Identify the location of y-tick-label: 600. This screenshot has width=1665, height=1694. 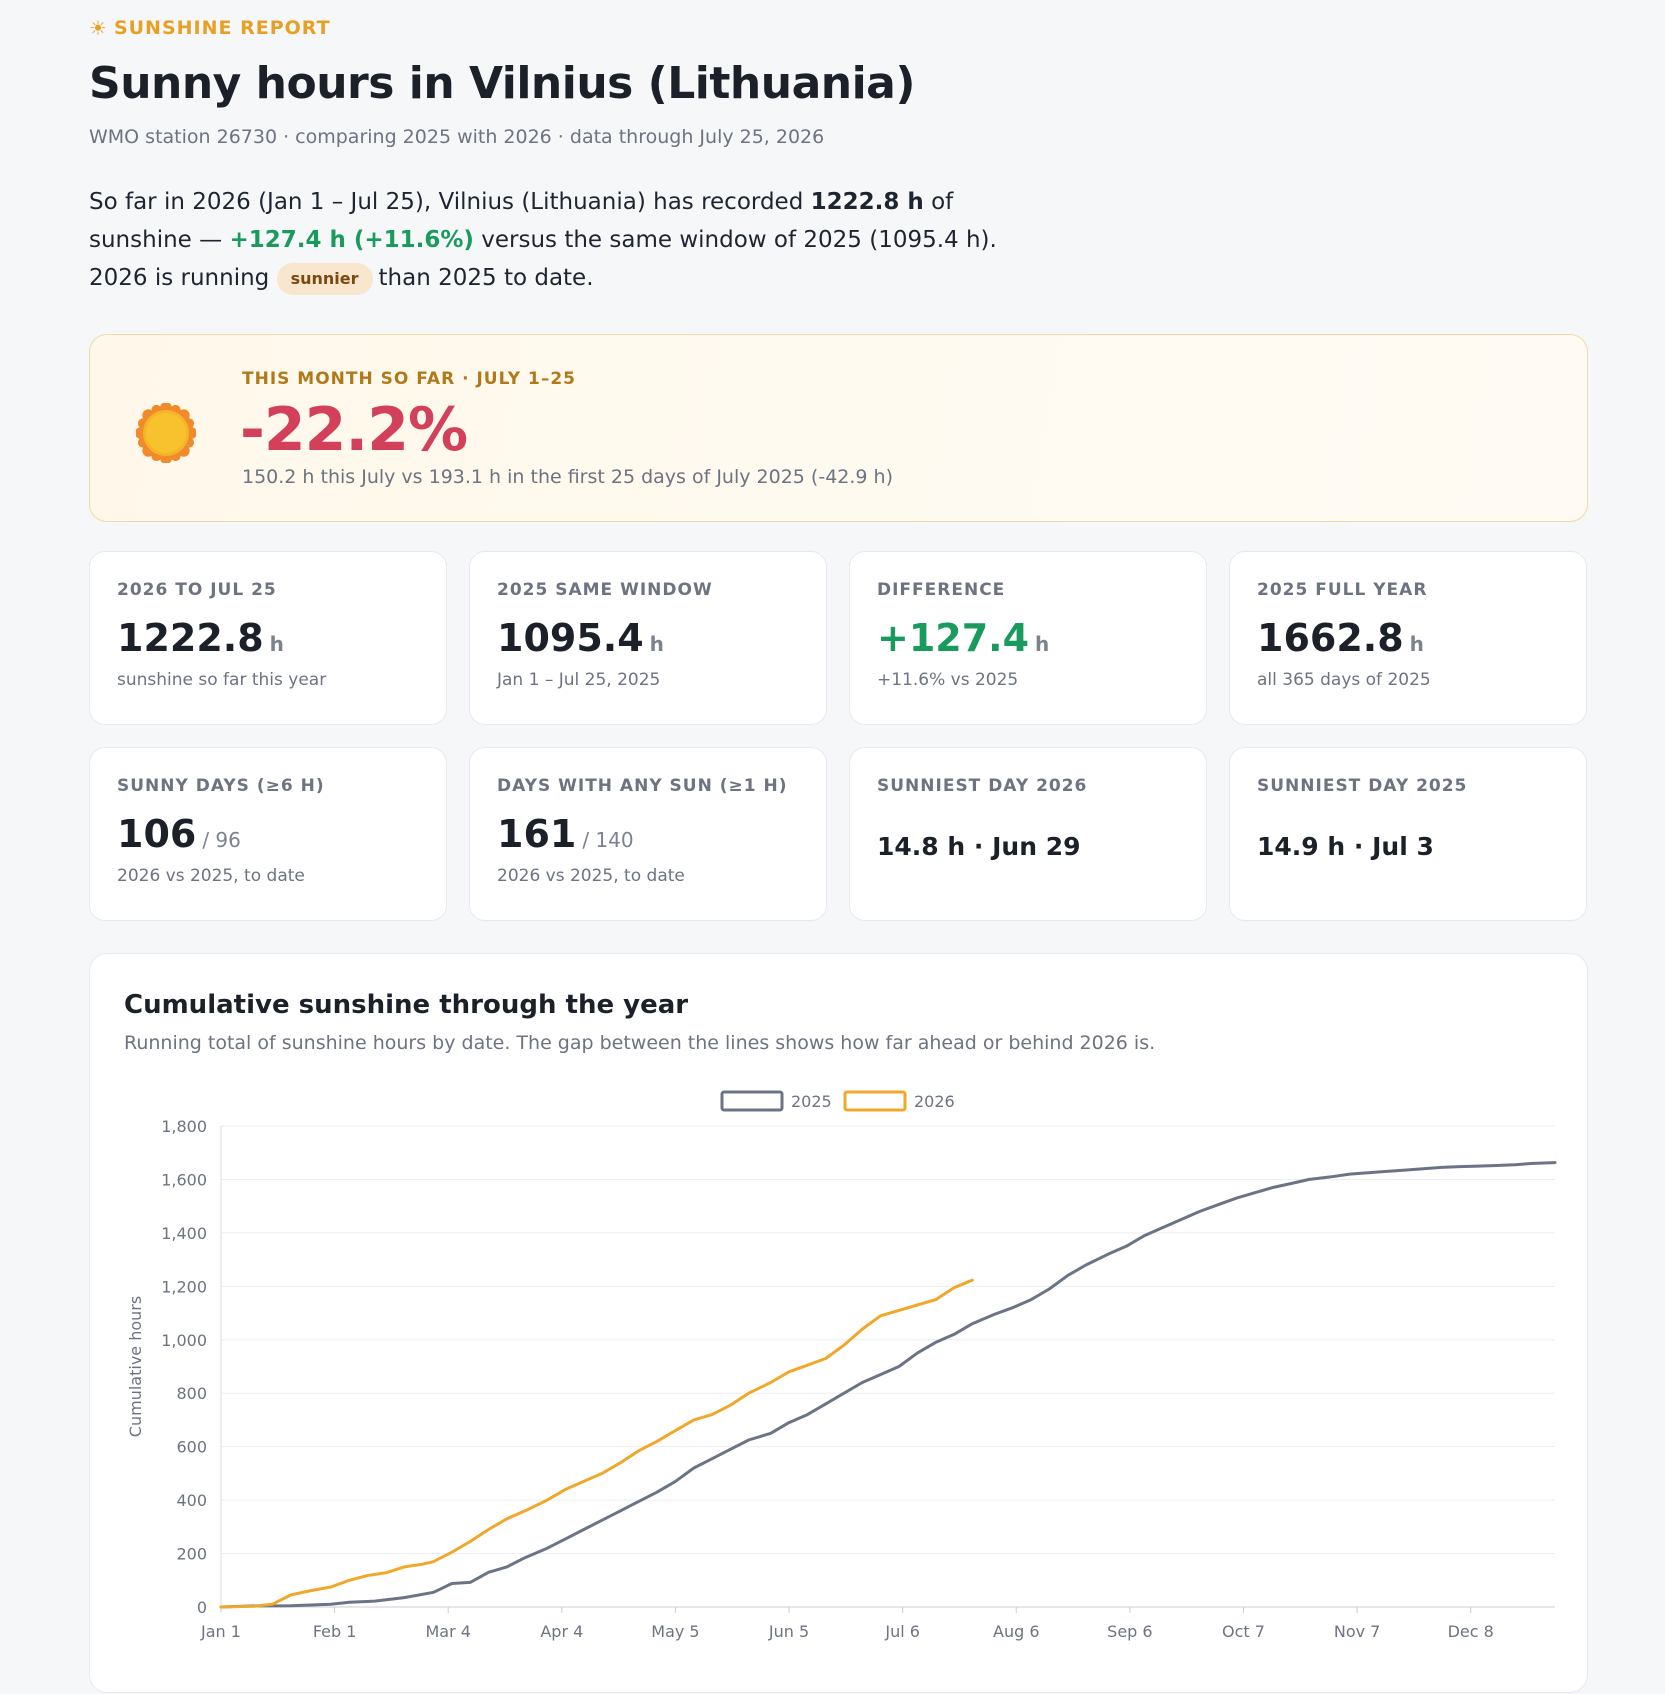
(191, 1447).